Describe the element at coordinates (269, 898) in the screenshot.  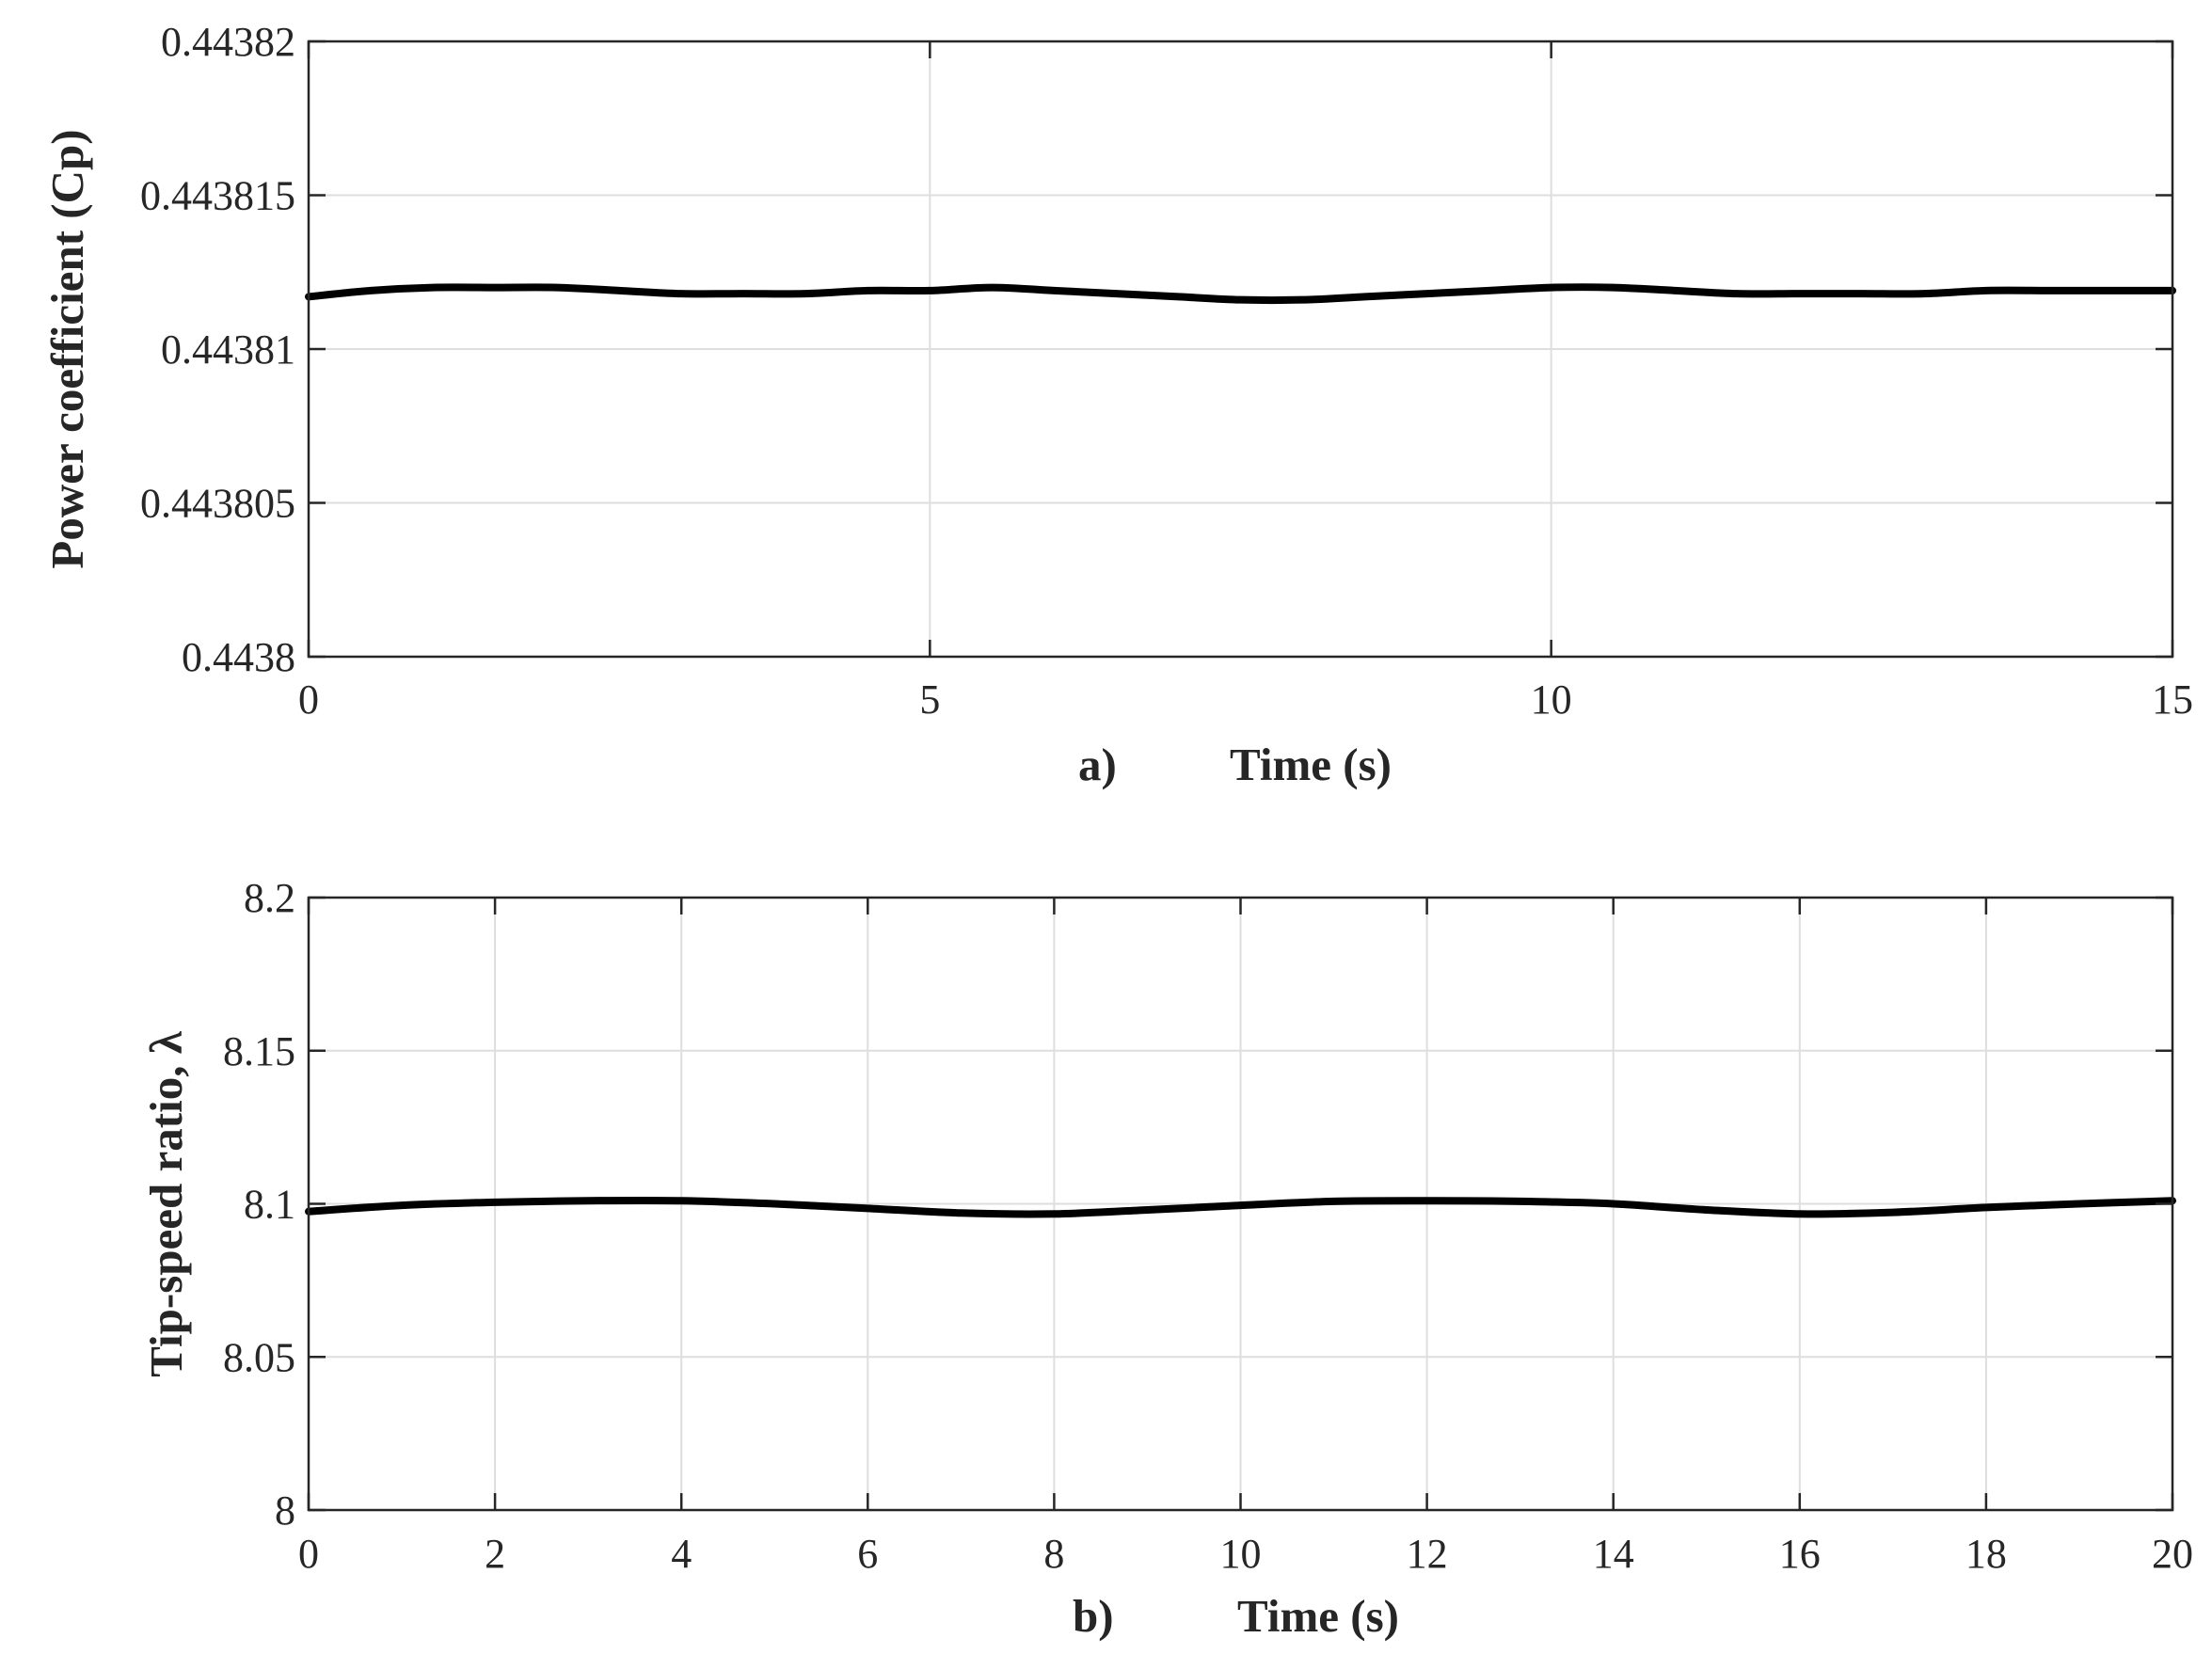
I see `y-tick-label: 8.2` at that location.